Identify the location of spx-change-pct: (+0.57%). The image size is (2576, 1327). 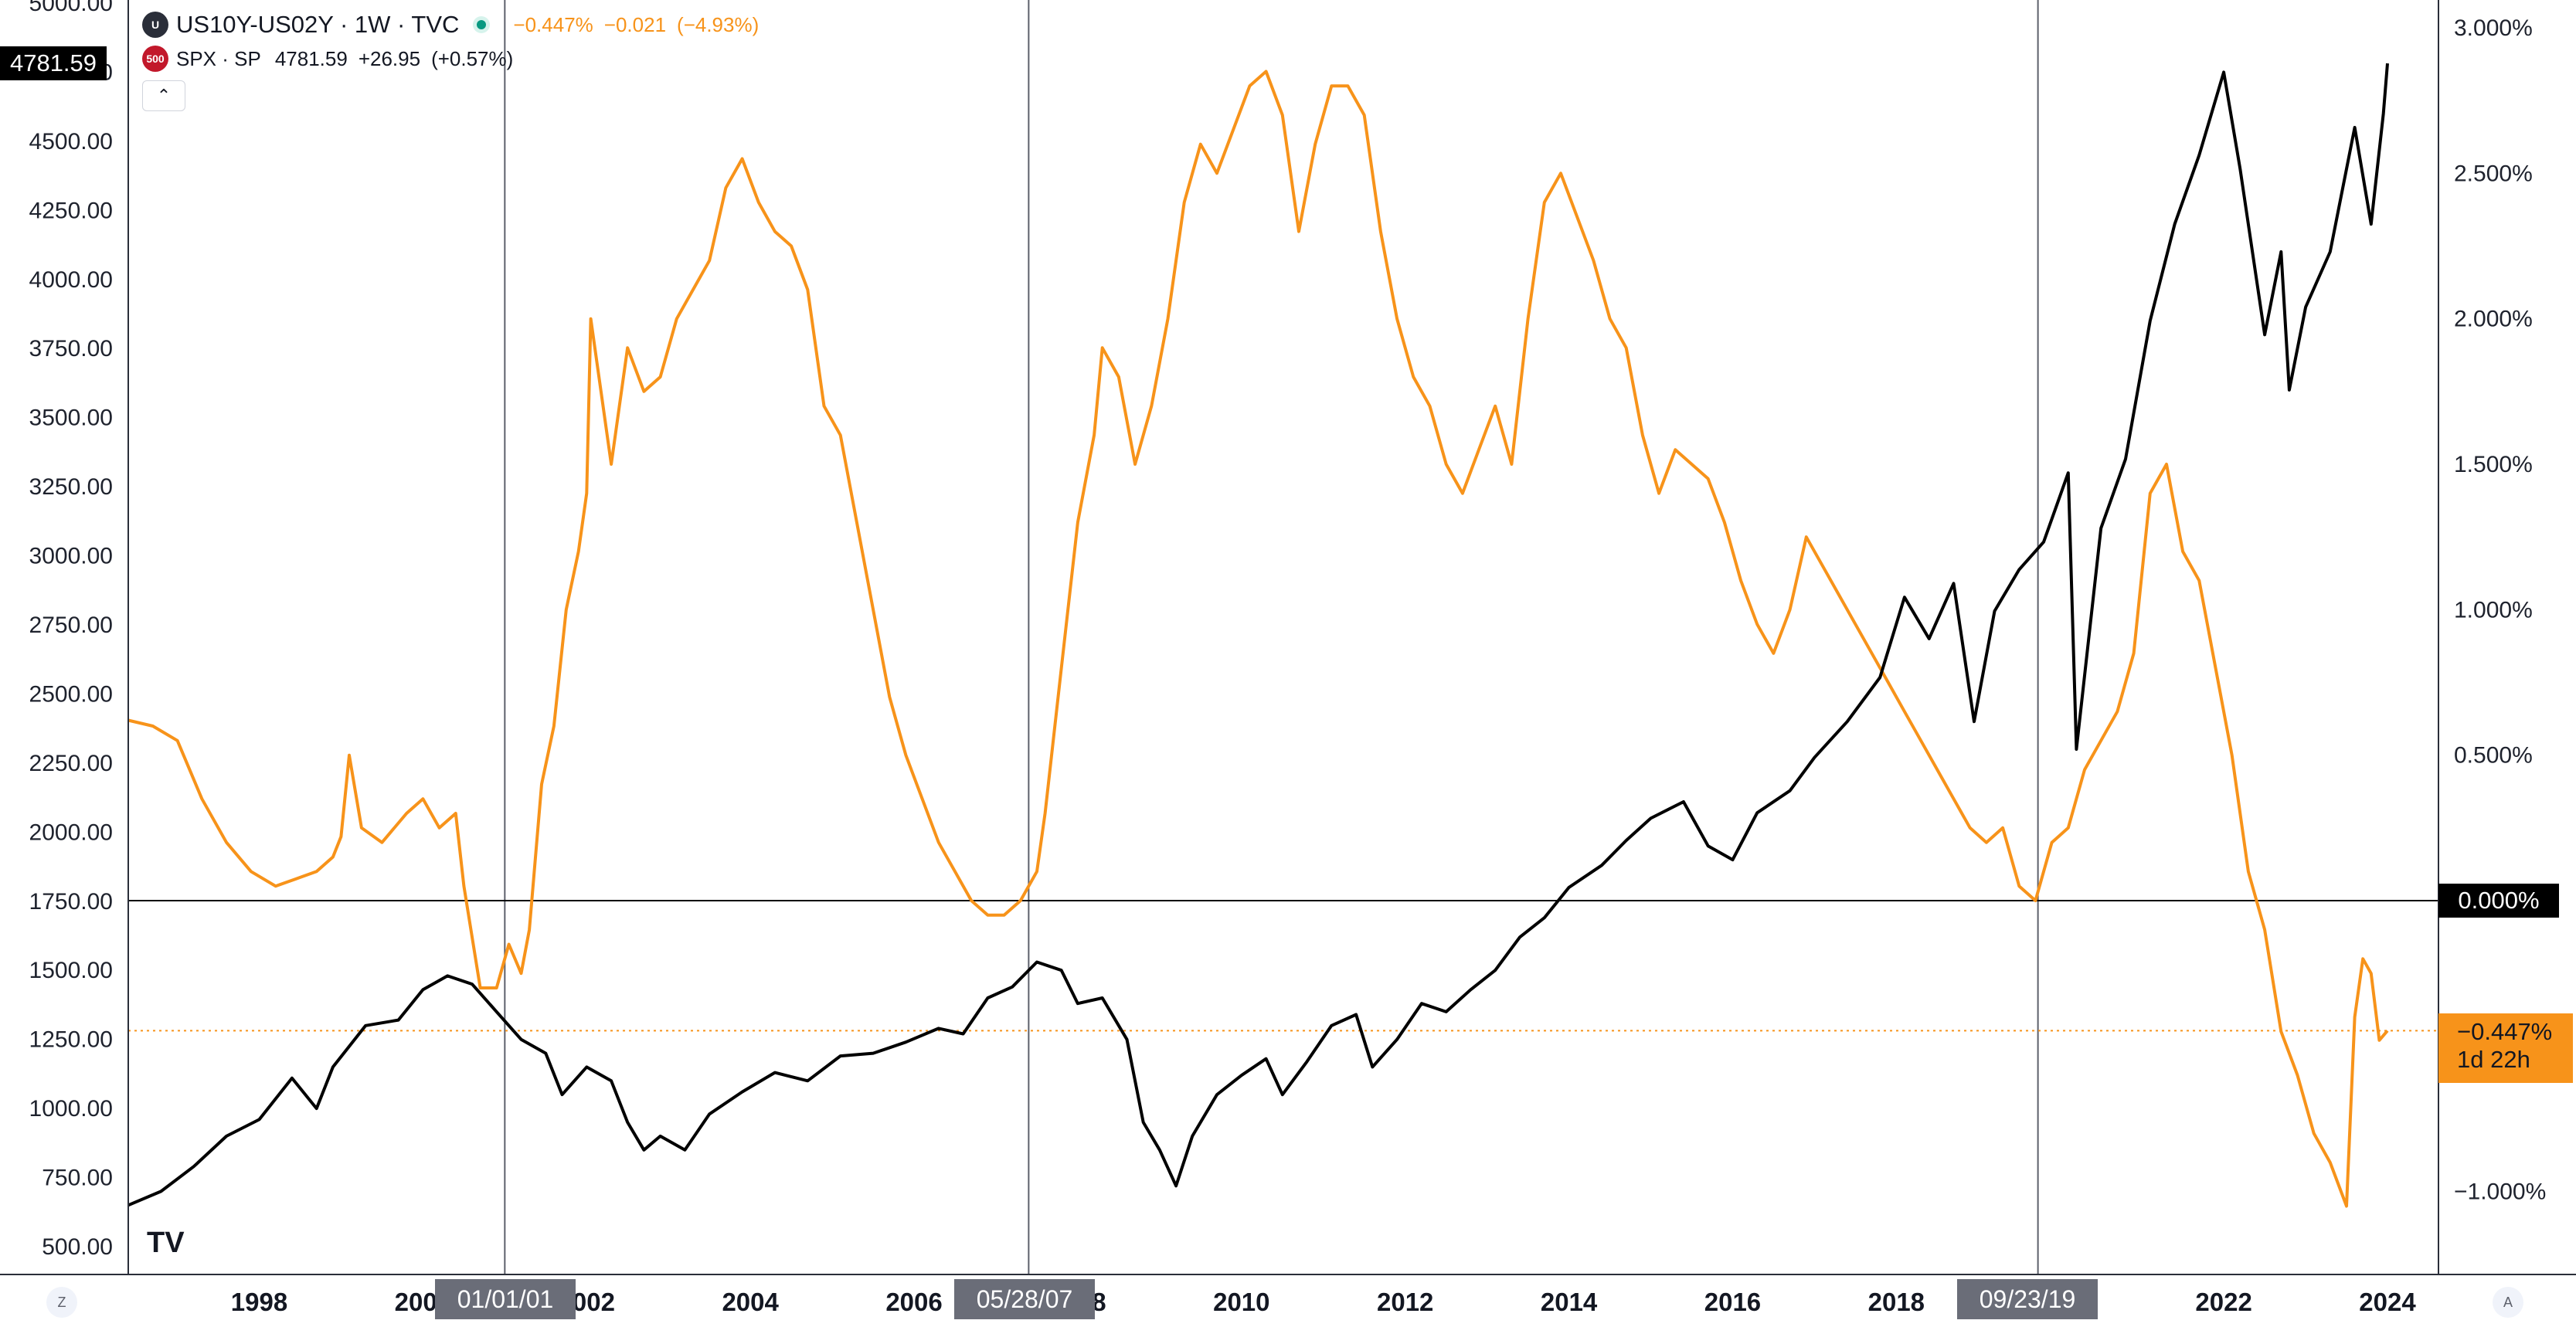
(472, 58).